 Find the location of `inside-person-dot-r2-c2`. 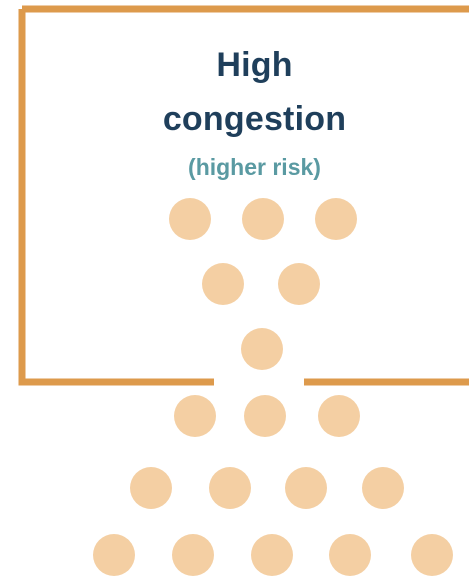

inside-person-dot-r2-c2 is located at coordinates (299, 284).